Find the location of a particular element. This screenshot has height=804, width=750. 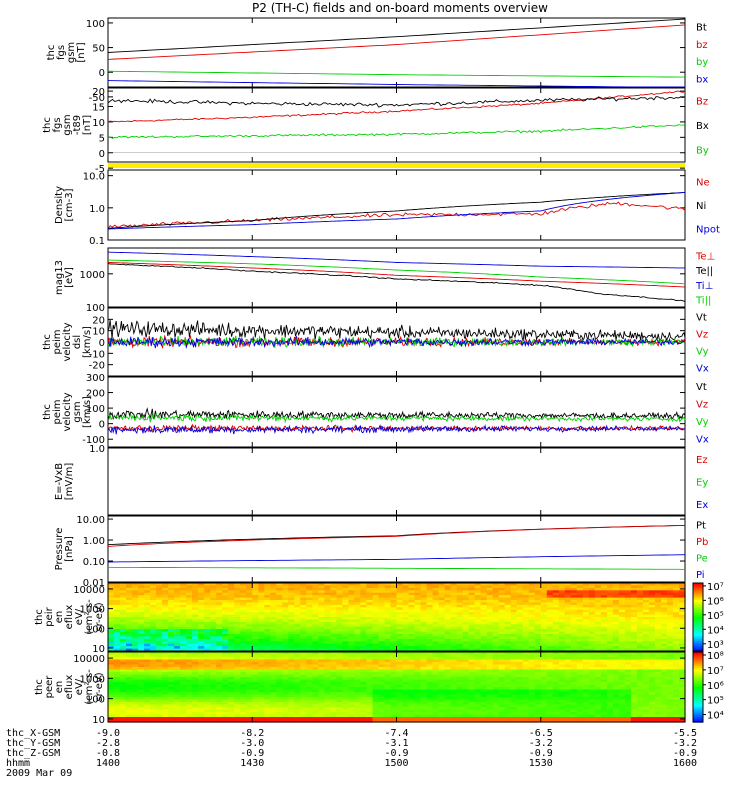

legend-entry: Pb is located at coordinates (702, 542).